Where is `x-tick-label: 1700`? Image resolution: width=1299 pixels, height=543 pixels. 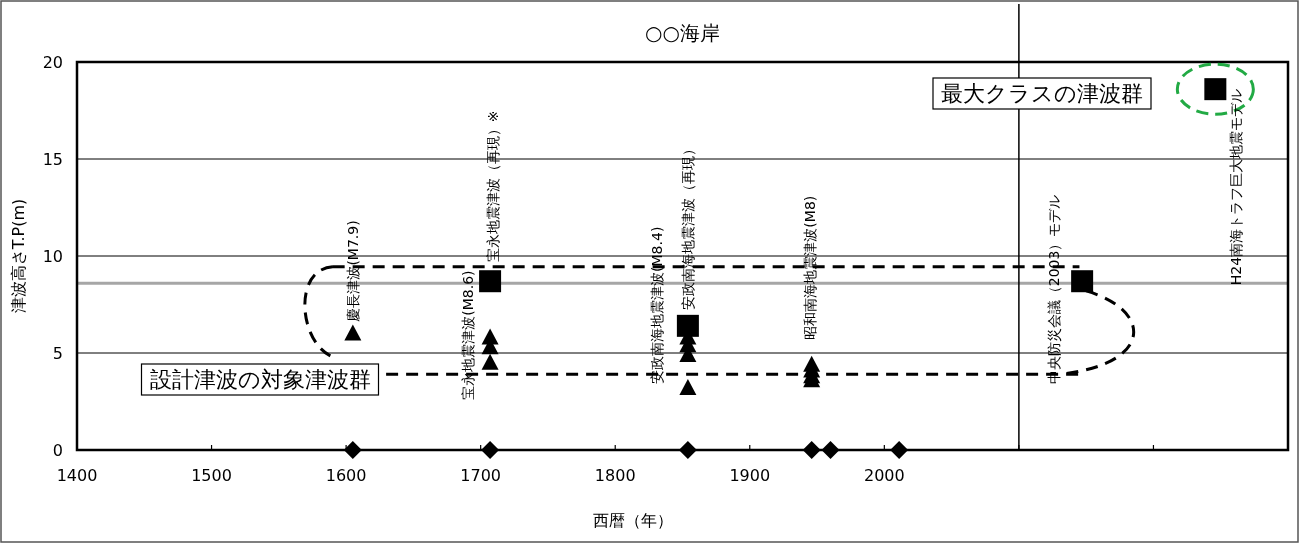 x-tick-label: 1700 is located at coordinates (481, 475).